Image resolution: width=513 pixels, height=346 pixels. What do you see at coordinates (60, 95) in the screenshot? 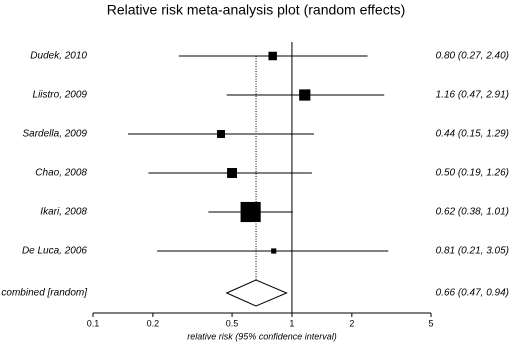
I see `study-label: Liistro, 2009` at bounding box center [60, 95].